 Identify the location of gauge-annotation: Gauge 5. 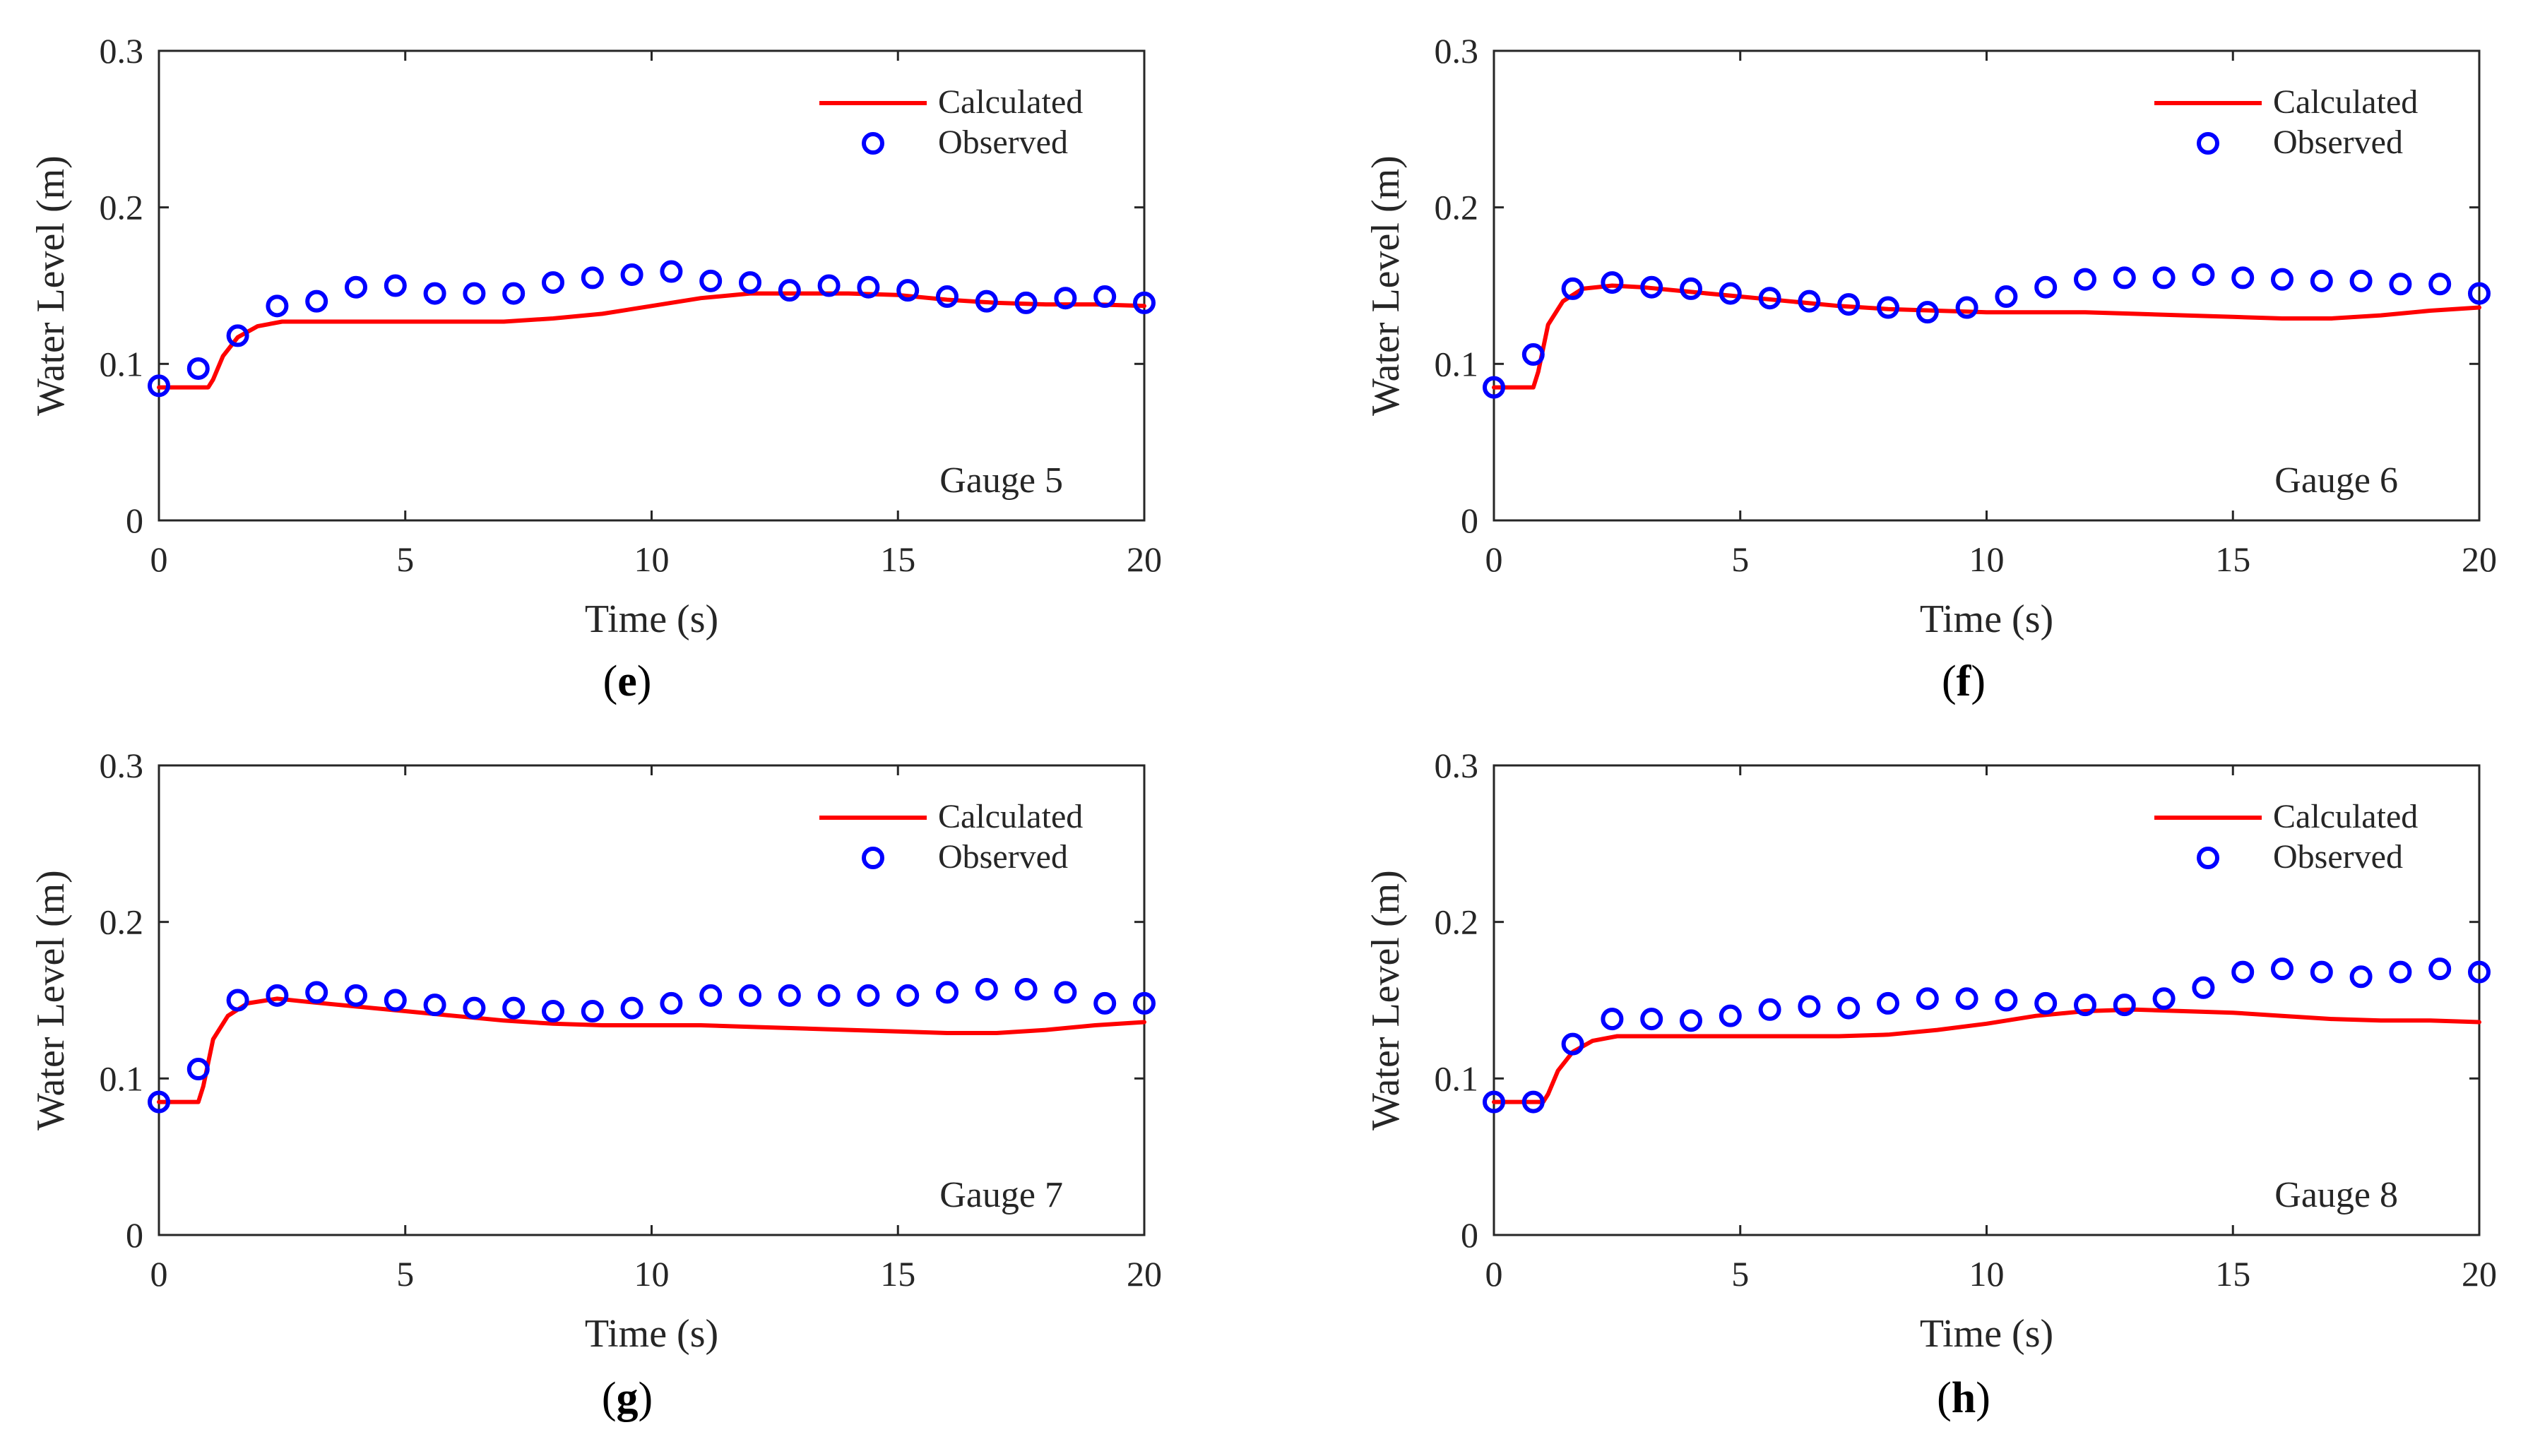
(1001, 480).